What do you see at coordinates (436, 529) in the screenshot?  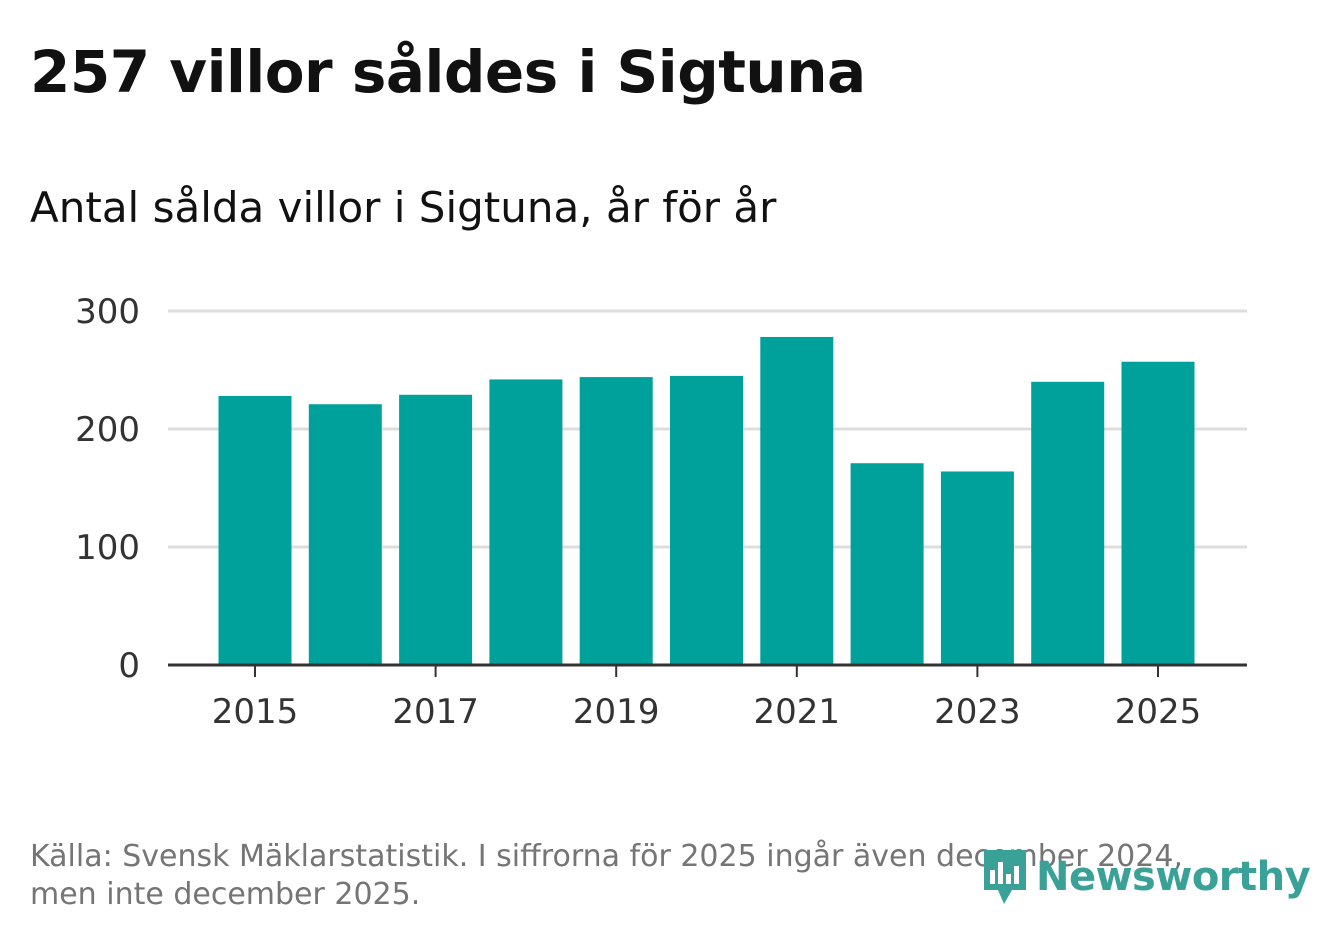 I see `bar-2017` at bounding box center [436, 529].